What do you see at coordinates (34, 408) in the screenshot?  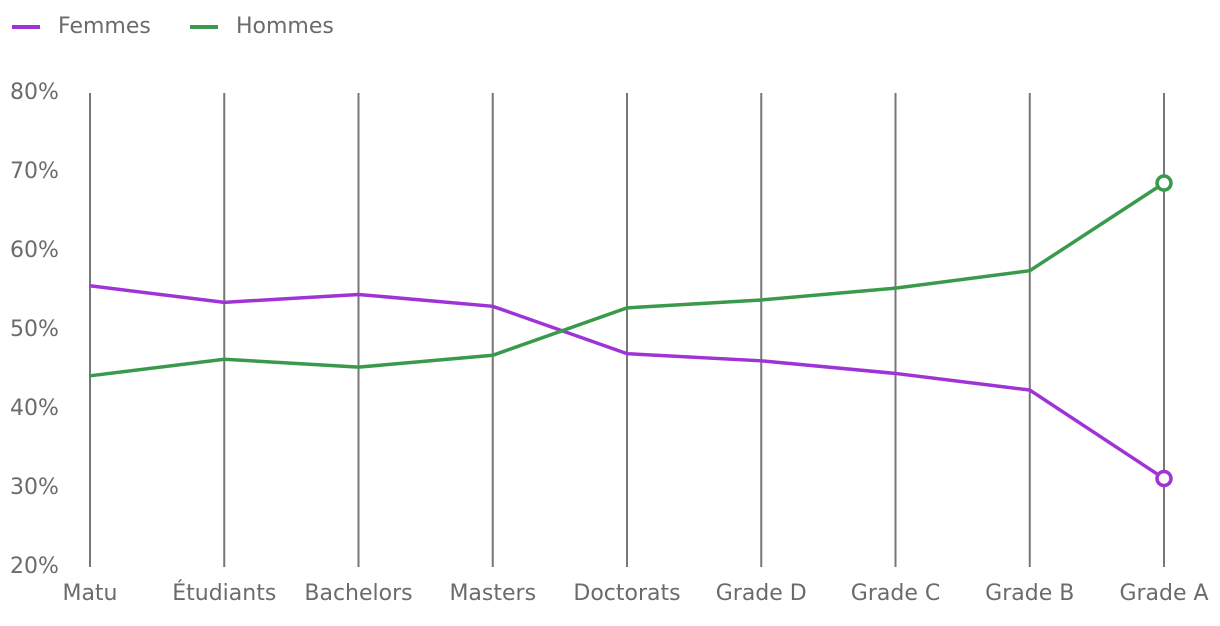 I see `y-tick-label: 40%` at bounding box center [34, 408].